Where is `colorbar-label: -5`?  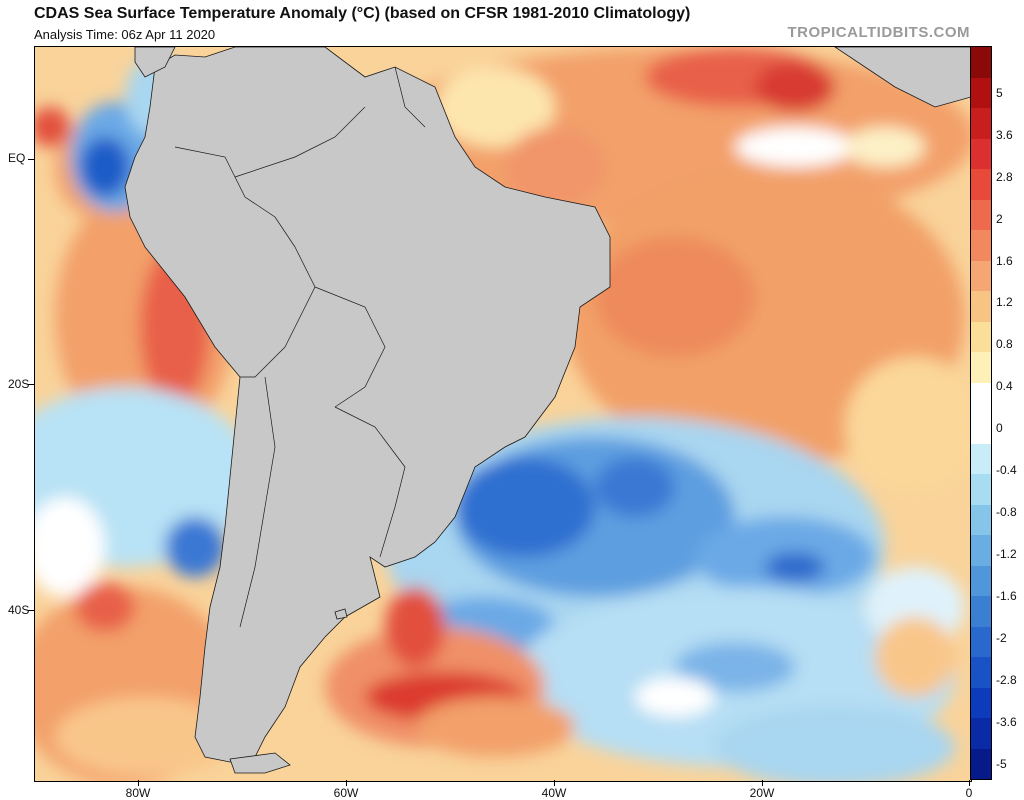
colorbar-label: -5 is located at coordinates (1001, 763).